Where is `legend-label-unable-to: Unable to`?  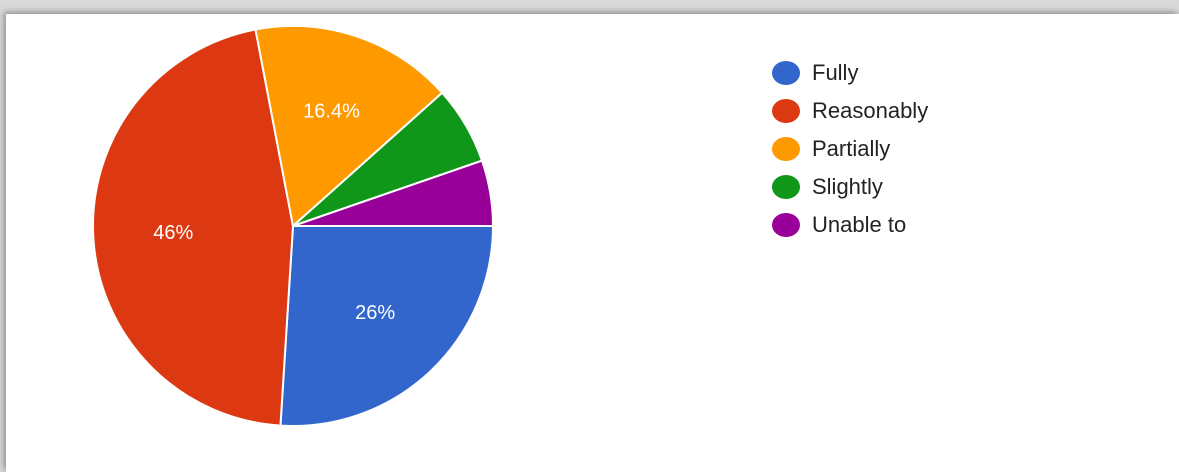 legend-label-unable-to: Unable to is located at coordinates (859, 224).